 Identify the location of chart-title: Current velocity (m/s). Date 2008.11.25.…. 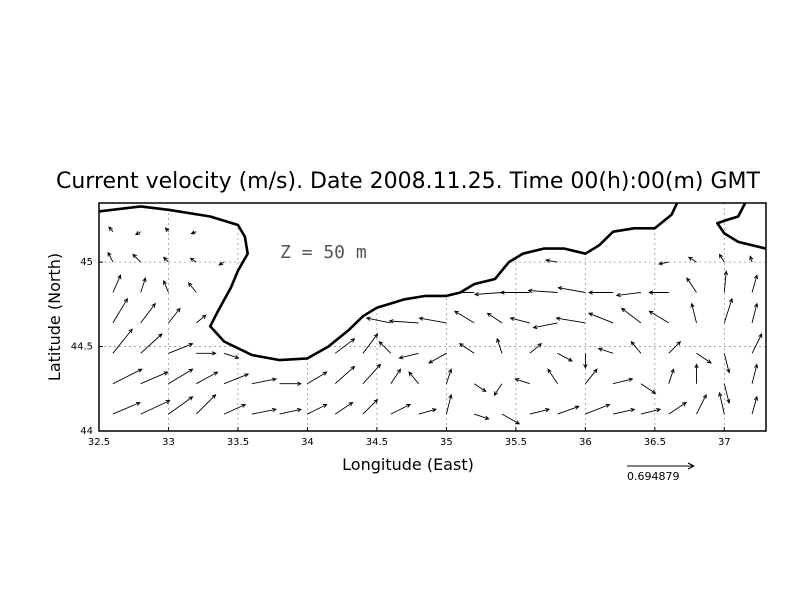
(408, 181).